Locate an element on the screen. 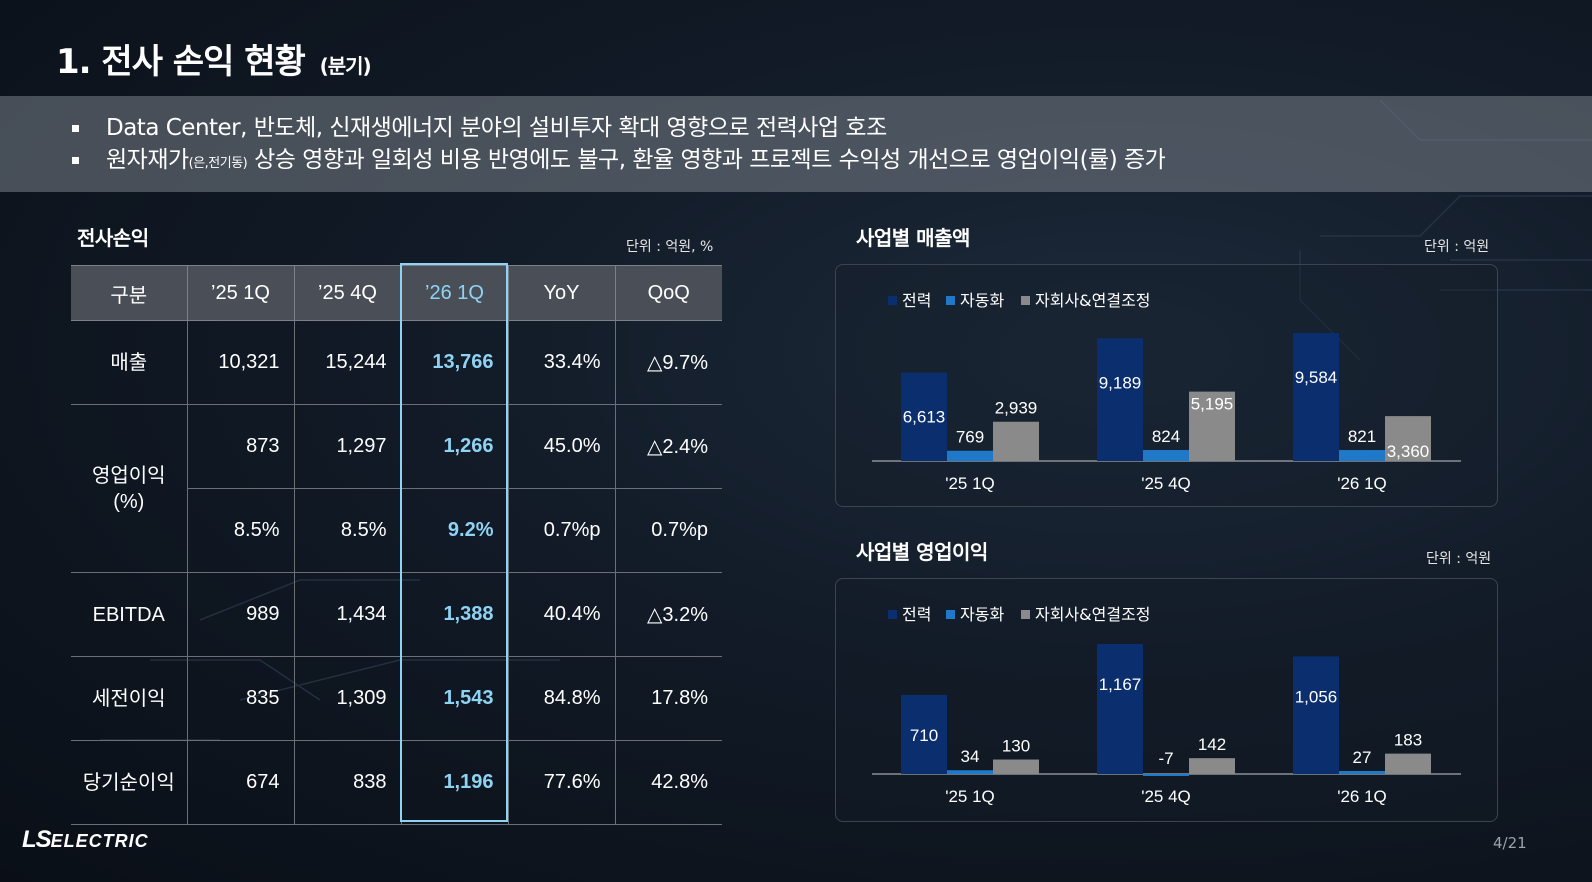 The image size is (1592, 882). chart-sales-title: 사업별 매출액 is located at coordinates (913, 238).